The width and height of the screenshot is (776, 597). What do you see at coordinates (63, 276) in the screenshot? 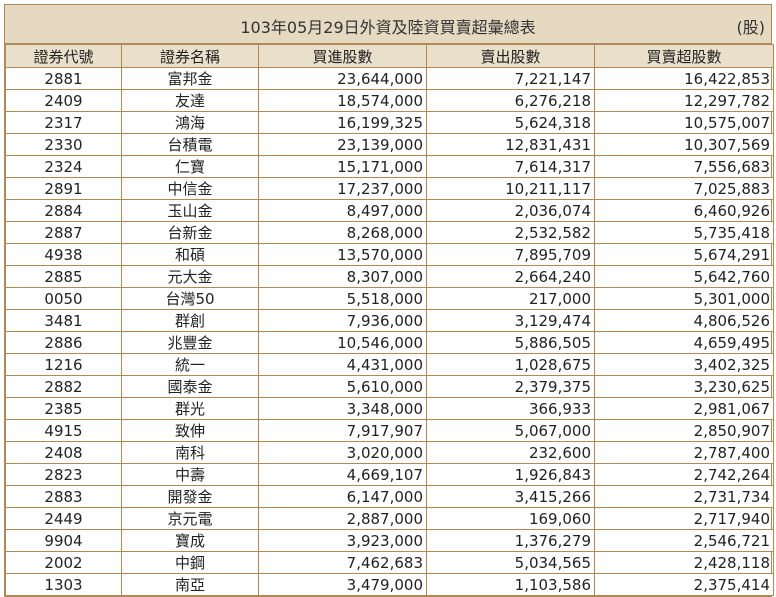
I see `cell-stock-code: 2885` at bounding box center [63, 276].